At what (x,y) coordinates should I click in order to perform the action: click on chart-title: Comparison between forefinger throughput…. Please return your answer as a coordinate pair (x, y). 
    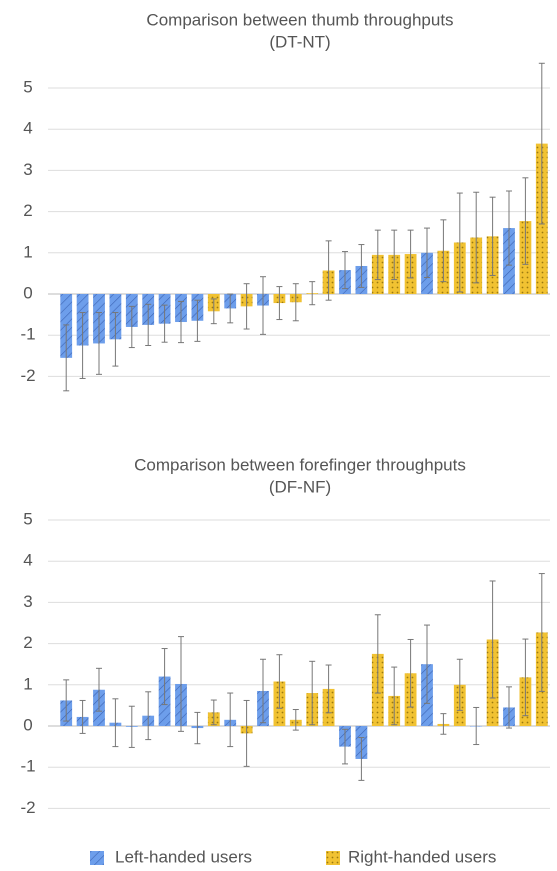
    Looking at the image, I should click on (300, 464).